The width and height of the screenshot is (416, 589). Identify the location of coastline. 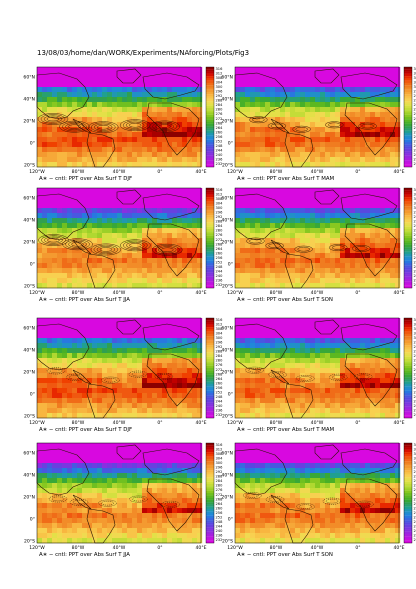
(173, 380).